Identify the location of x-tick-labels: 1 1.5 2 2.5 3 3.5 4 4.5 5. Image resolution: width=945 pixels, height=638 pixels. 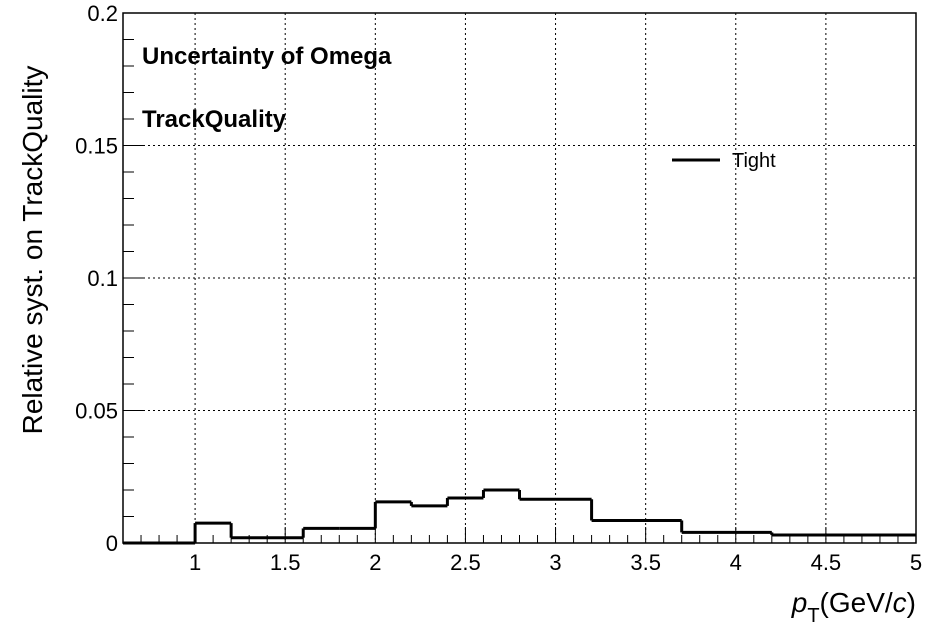
(555, 562).